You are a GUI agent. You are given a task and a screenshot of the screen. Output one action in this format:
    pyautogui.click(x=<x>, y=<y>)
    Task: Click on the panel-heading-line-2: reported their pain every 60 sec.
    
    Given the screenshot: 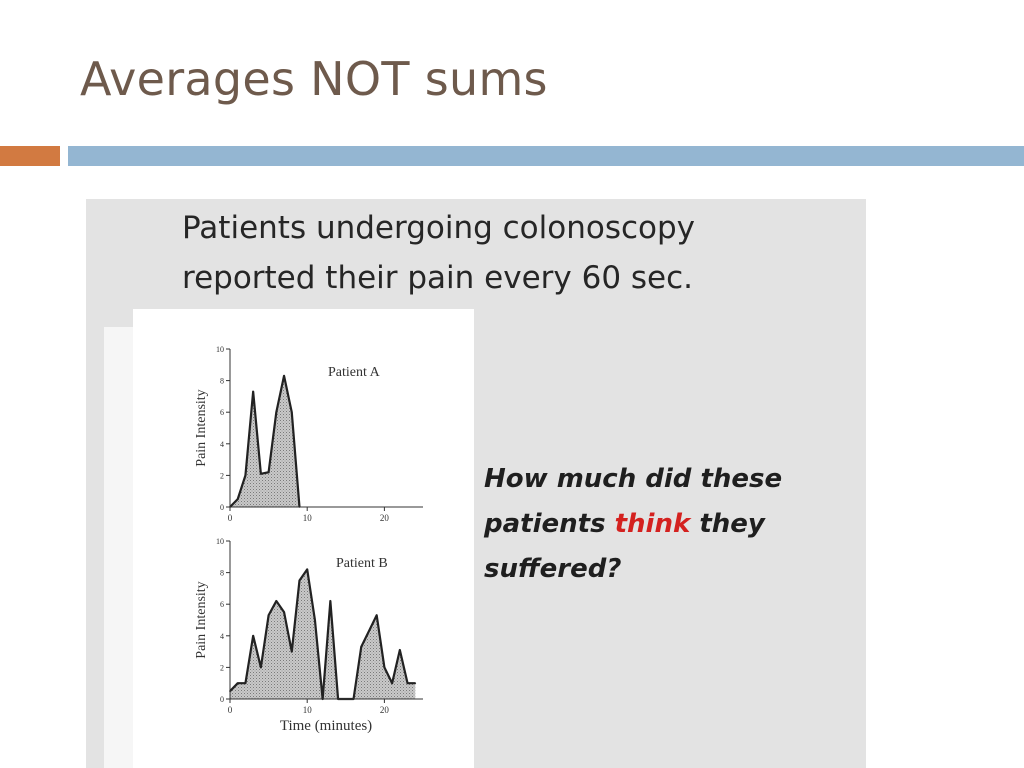 What is the action you would take?
    pyautogui.click(x=438, y=278)
    